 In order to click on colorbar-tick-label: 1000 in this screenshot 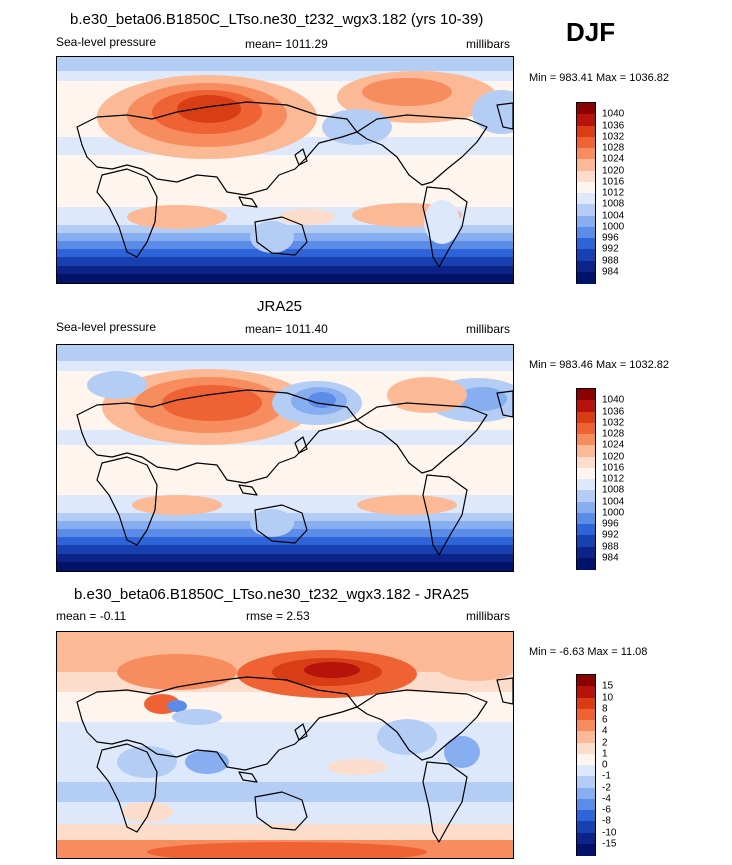, I will do `click(613, 513)`.